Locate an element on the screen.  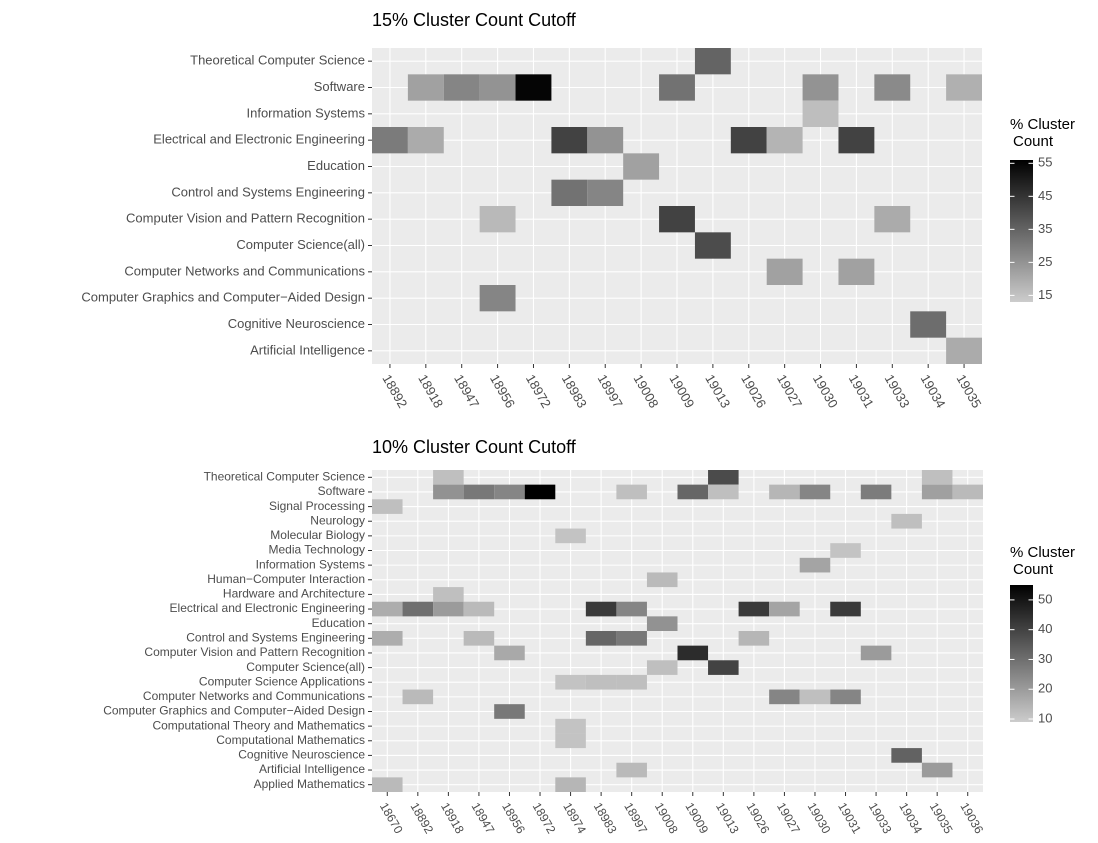
y-tick-label: Neurology is located at coordinates (337, 520).